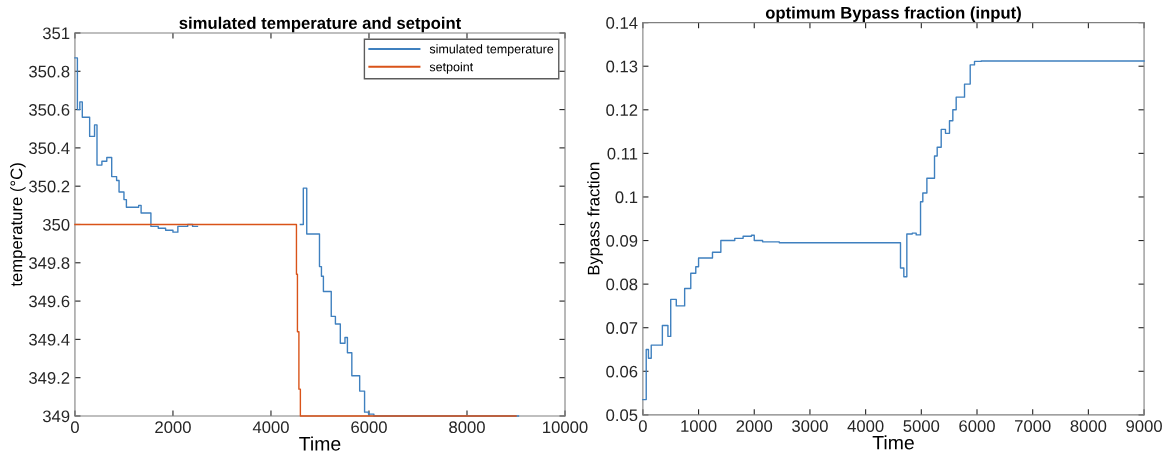 The height and width of the screenshot is (462, 1171). Describe the element at coordinates (1144, 426) in the screenshot. I see `x-tick-label: 9000` at that location.